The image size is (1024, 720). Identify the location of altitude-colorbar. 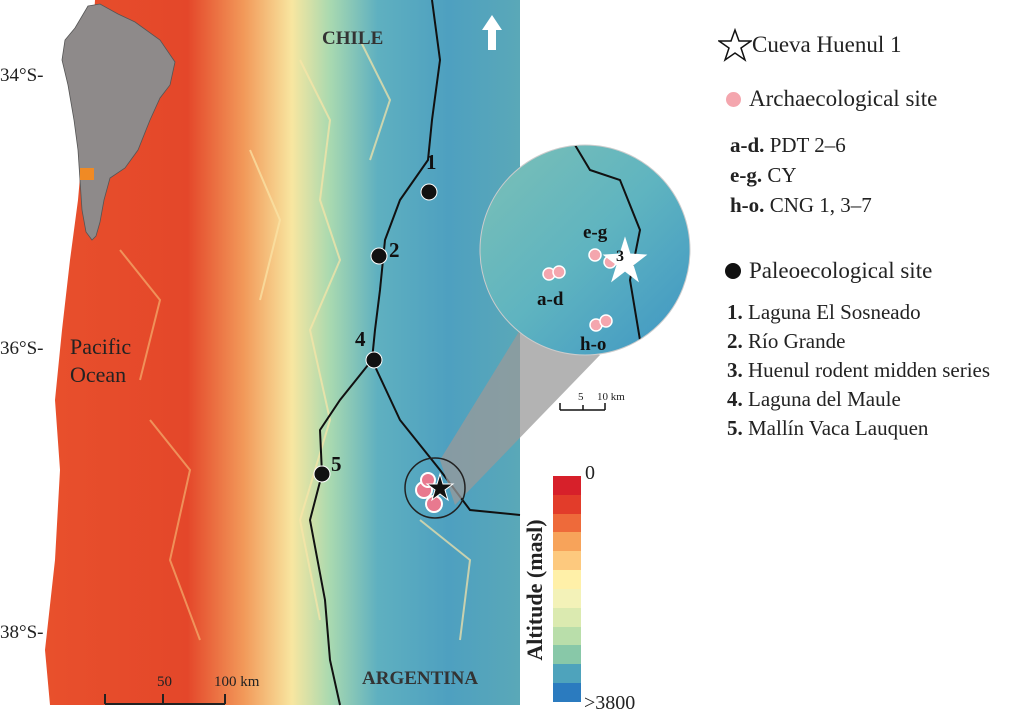
(567, 589).